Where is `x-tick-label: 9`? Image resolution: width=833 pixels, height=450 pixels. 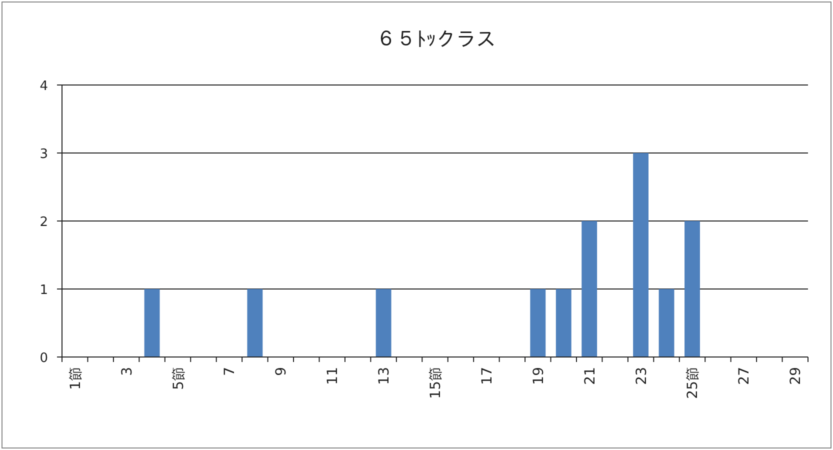
x-tick-label: 9 is located at coordinates (282, 371).